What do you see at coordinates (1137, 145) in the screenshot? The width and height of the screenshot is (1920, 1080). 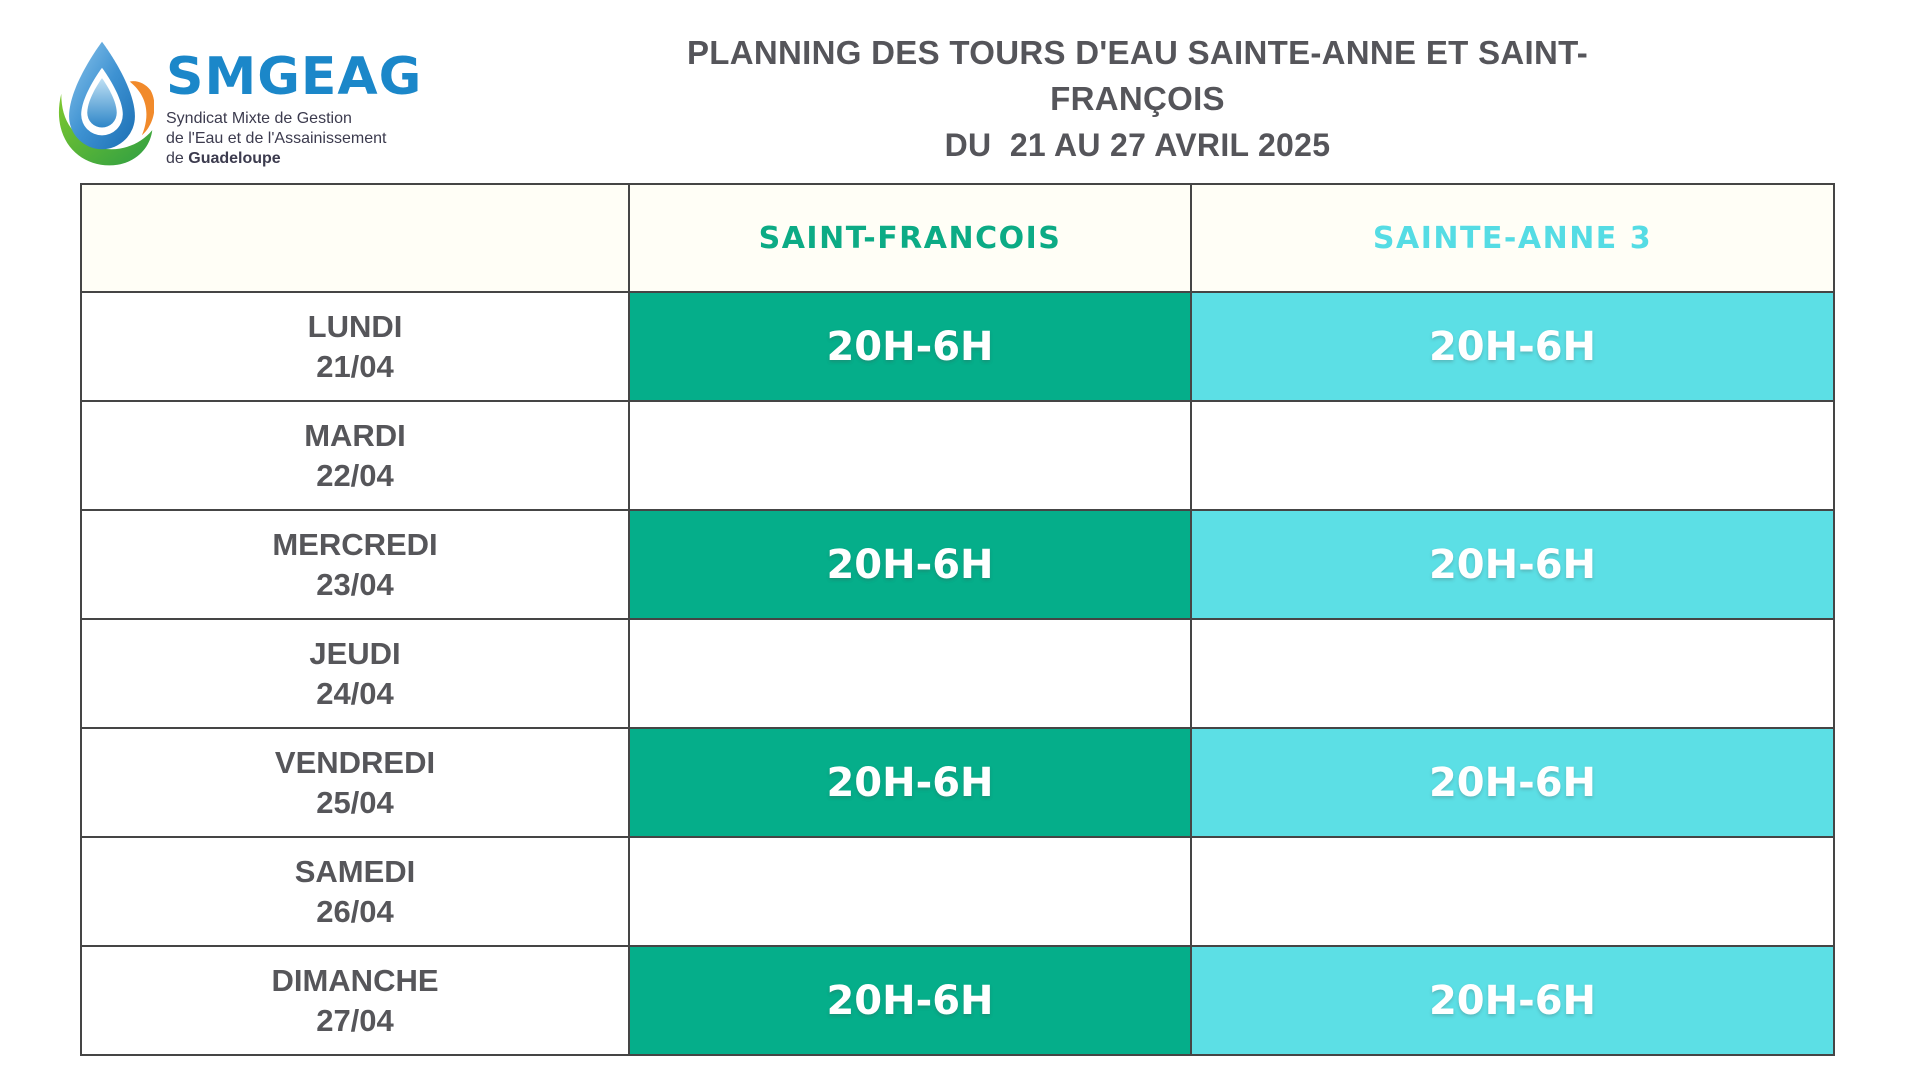 I see `page-title-line2: DU 21 AU 27 AVRIL 2025` at bounding box center [1137, 145].